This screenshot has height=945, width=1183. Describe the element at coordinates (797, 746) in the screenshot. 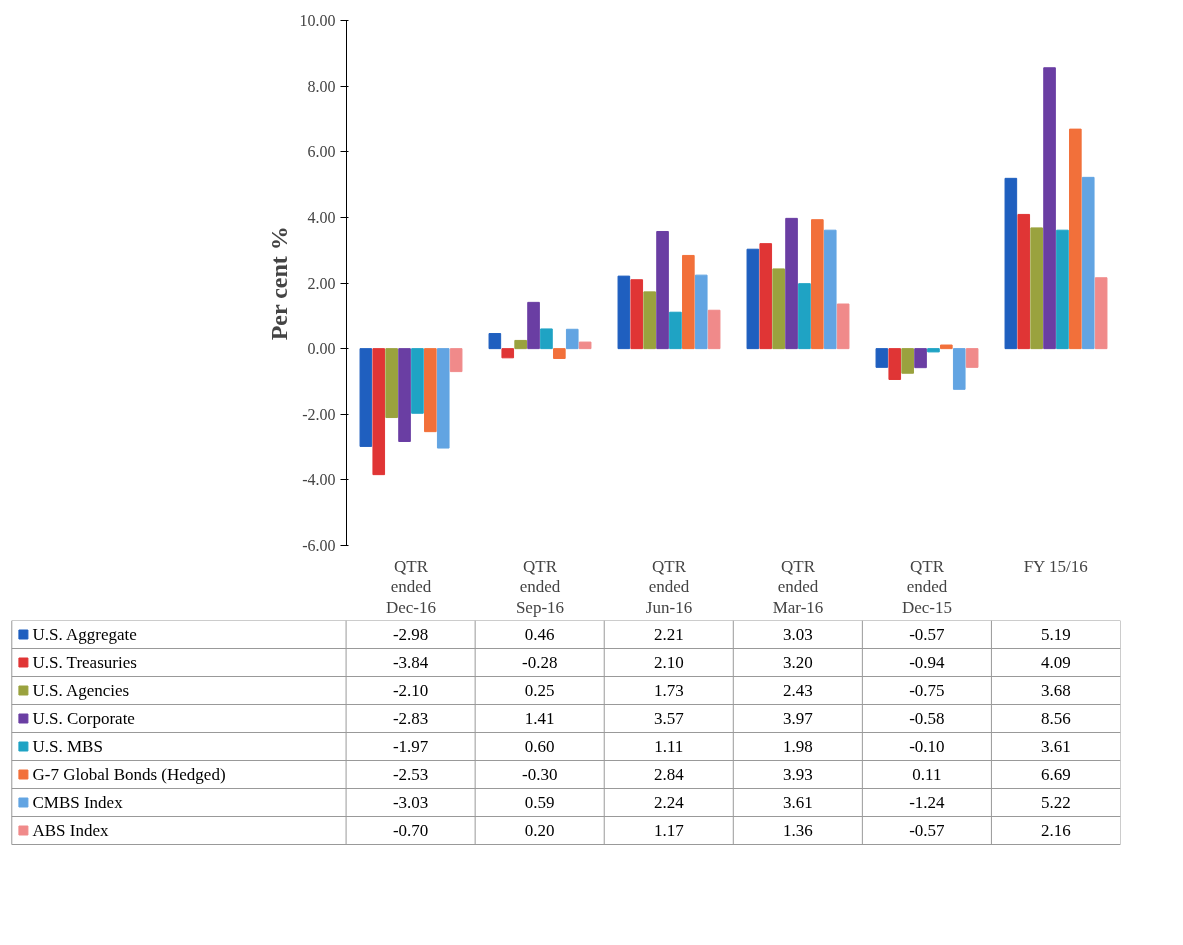

I see `data-label: 1.98` at that location.